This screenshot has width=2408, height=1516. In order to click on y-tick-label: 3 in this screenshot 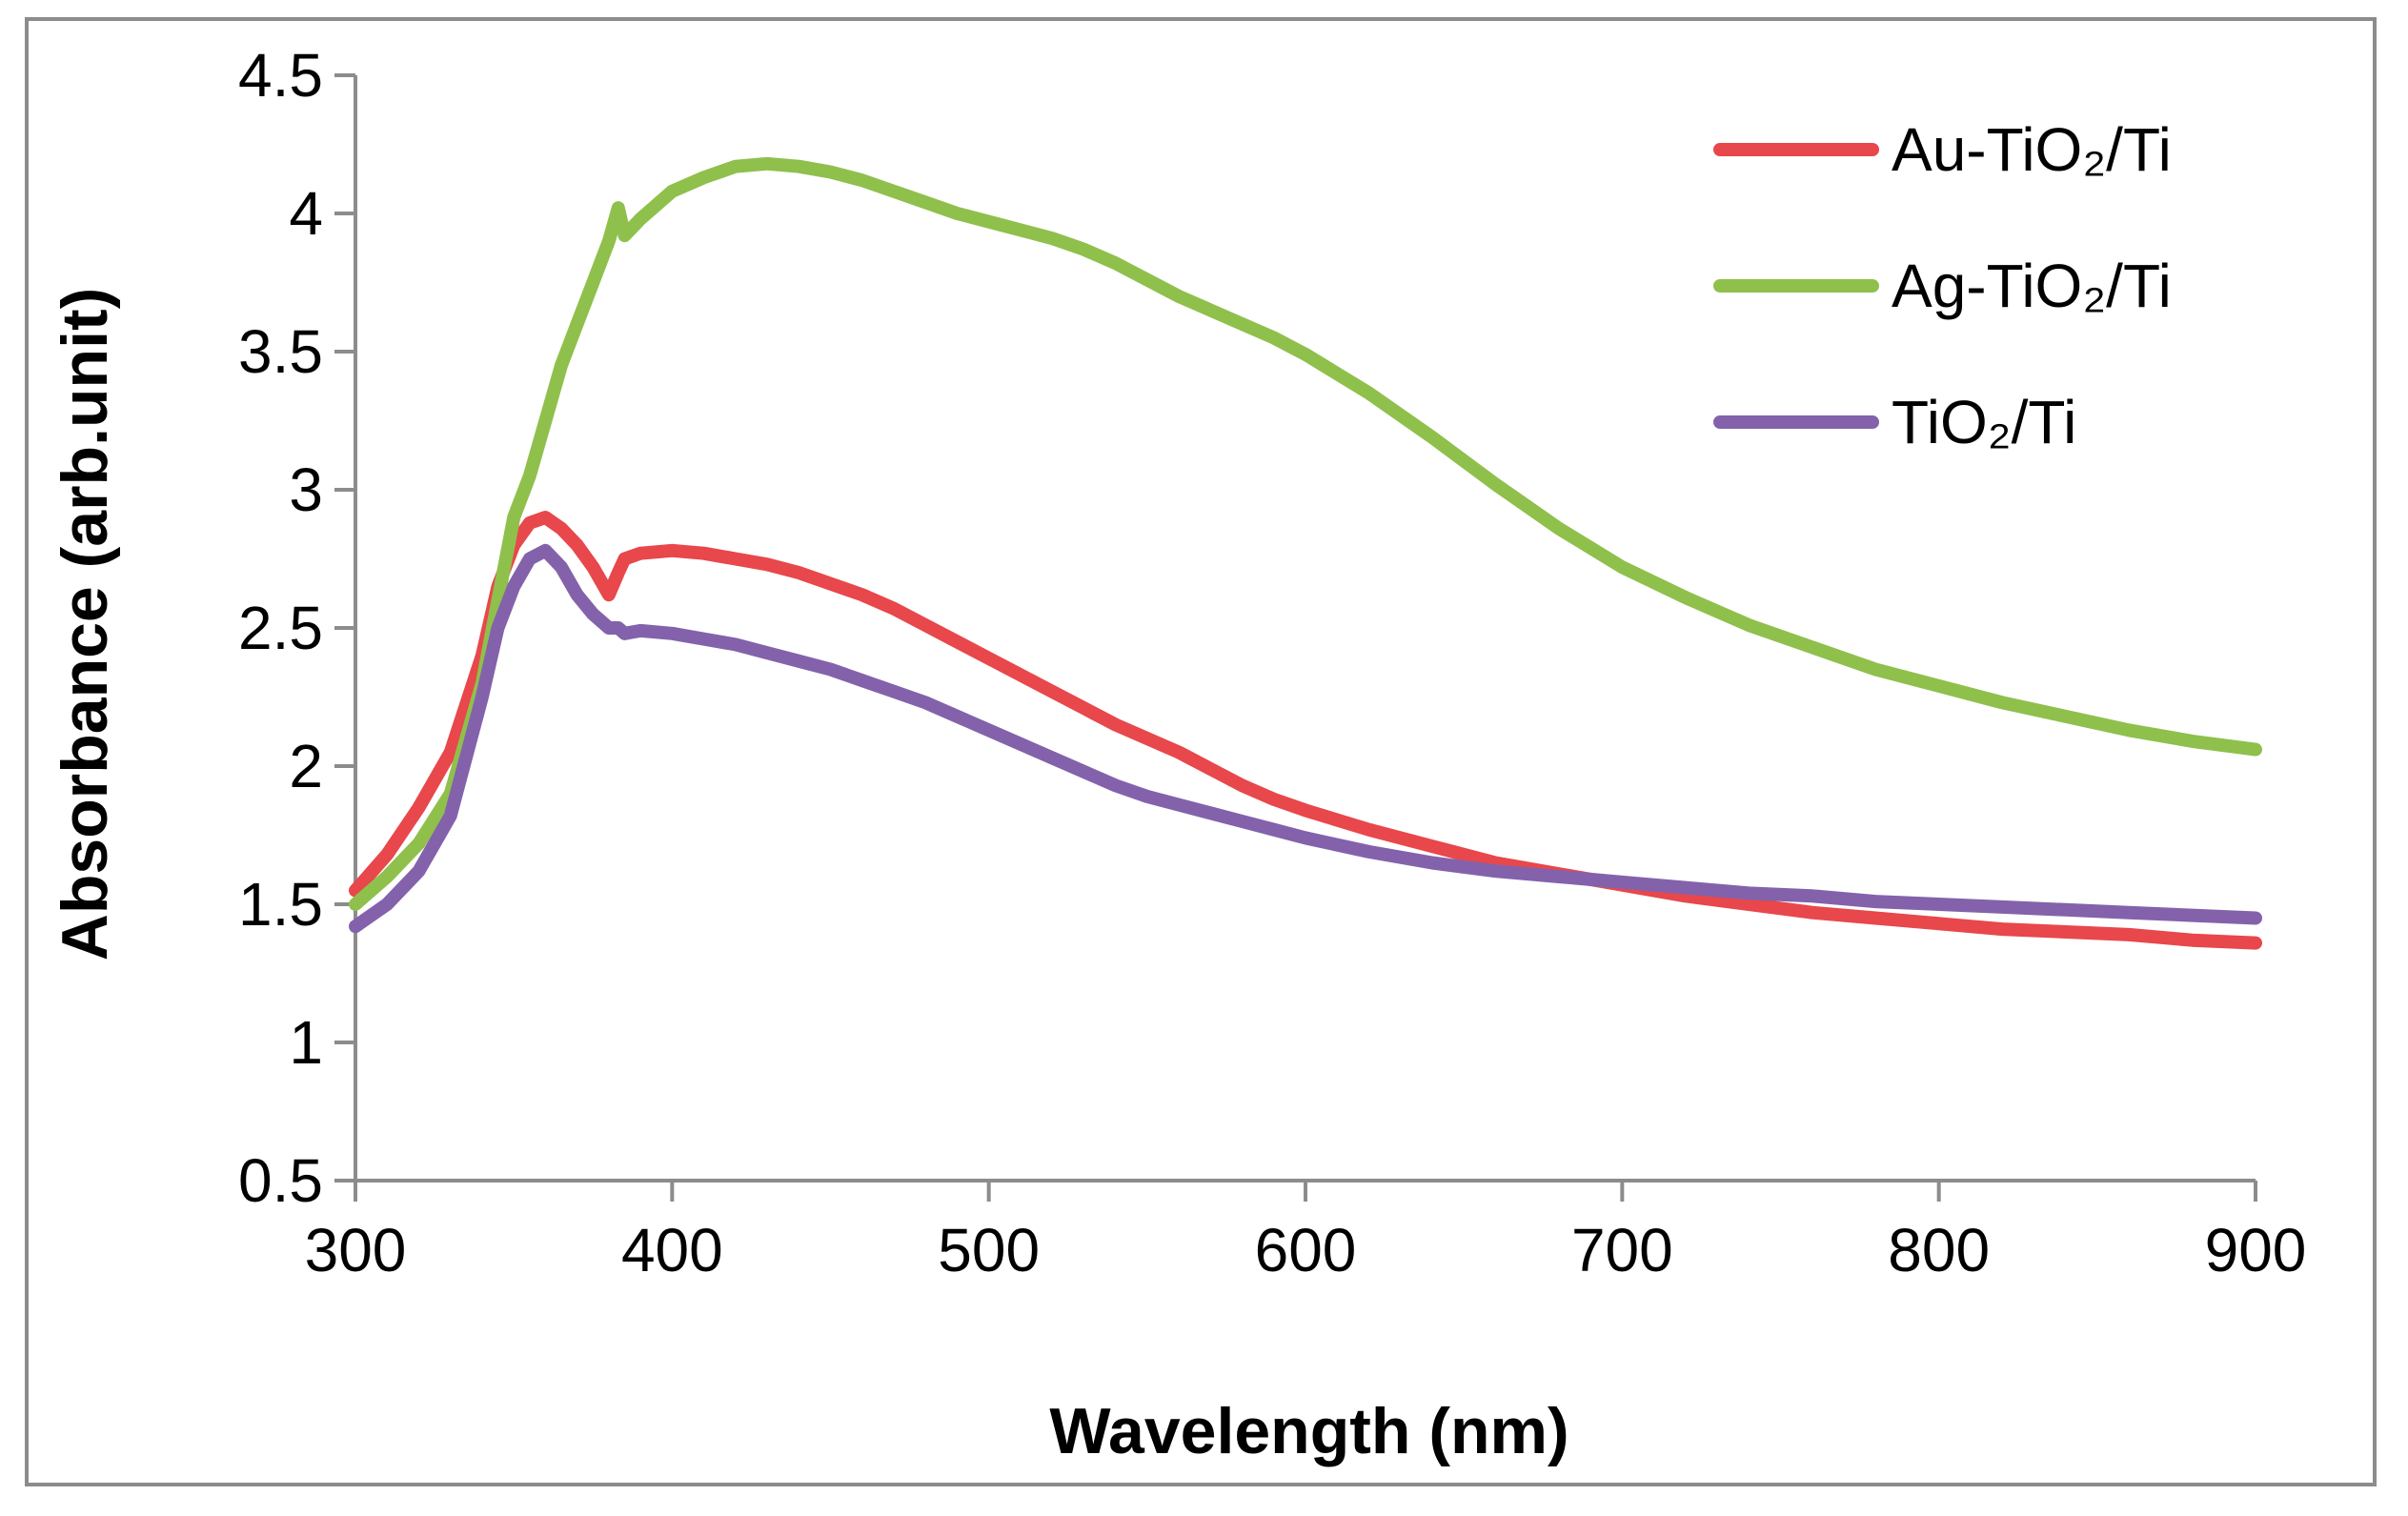, I will do `click(306, 489)`.